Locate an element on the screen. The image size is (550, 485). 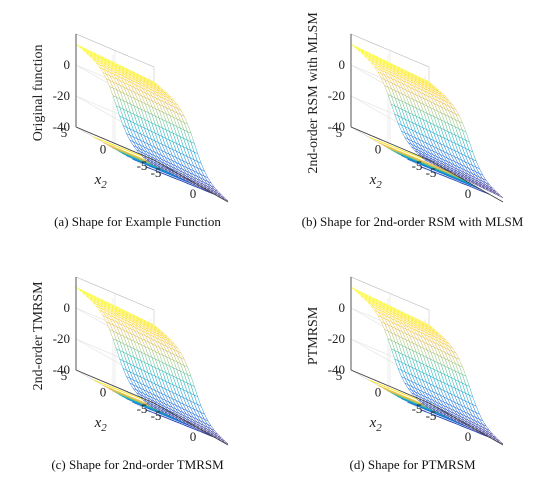
axis-labels: x1x22nd-order TMRSM is located at coordinates (69, 357).